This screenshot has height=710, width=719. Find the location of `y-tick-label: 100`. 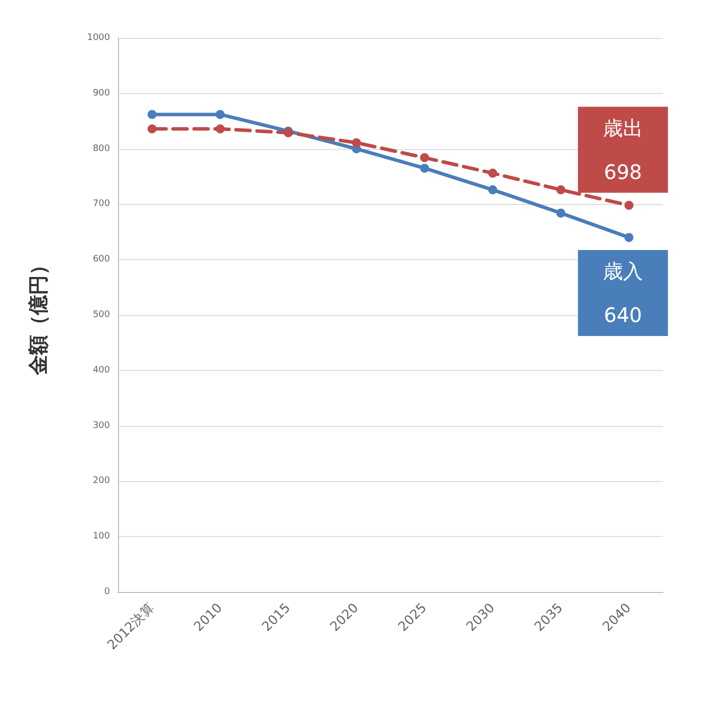

y-tick-label: 100 is located at coordinates (101, 537).